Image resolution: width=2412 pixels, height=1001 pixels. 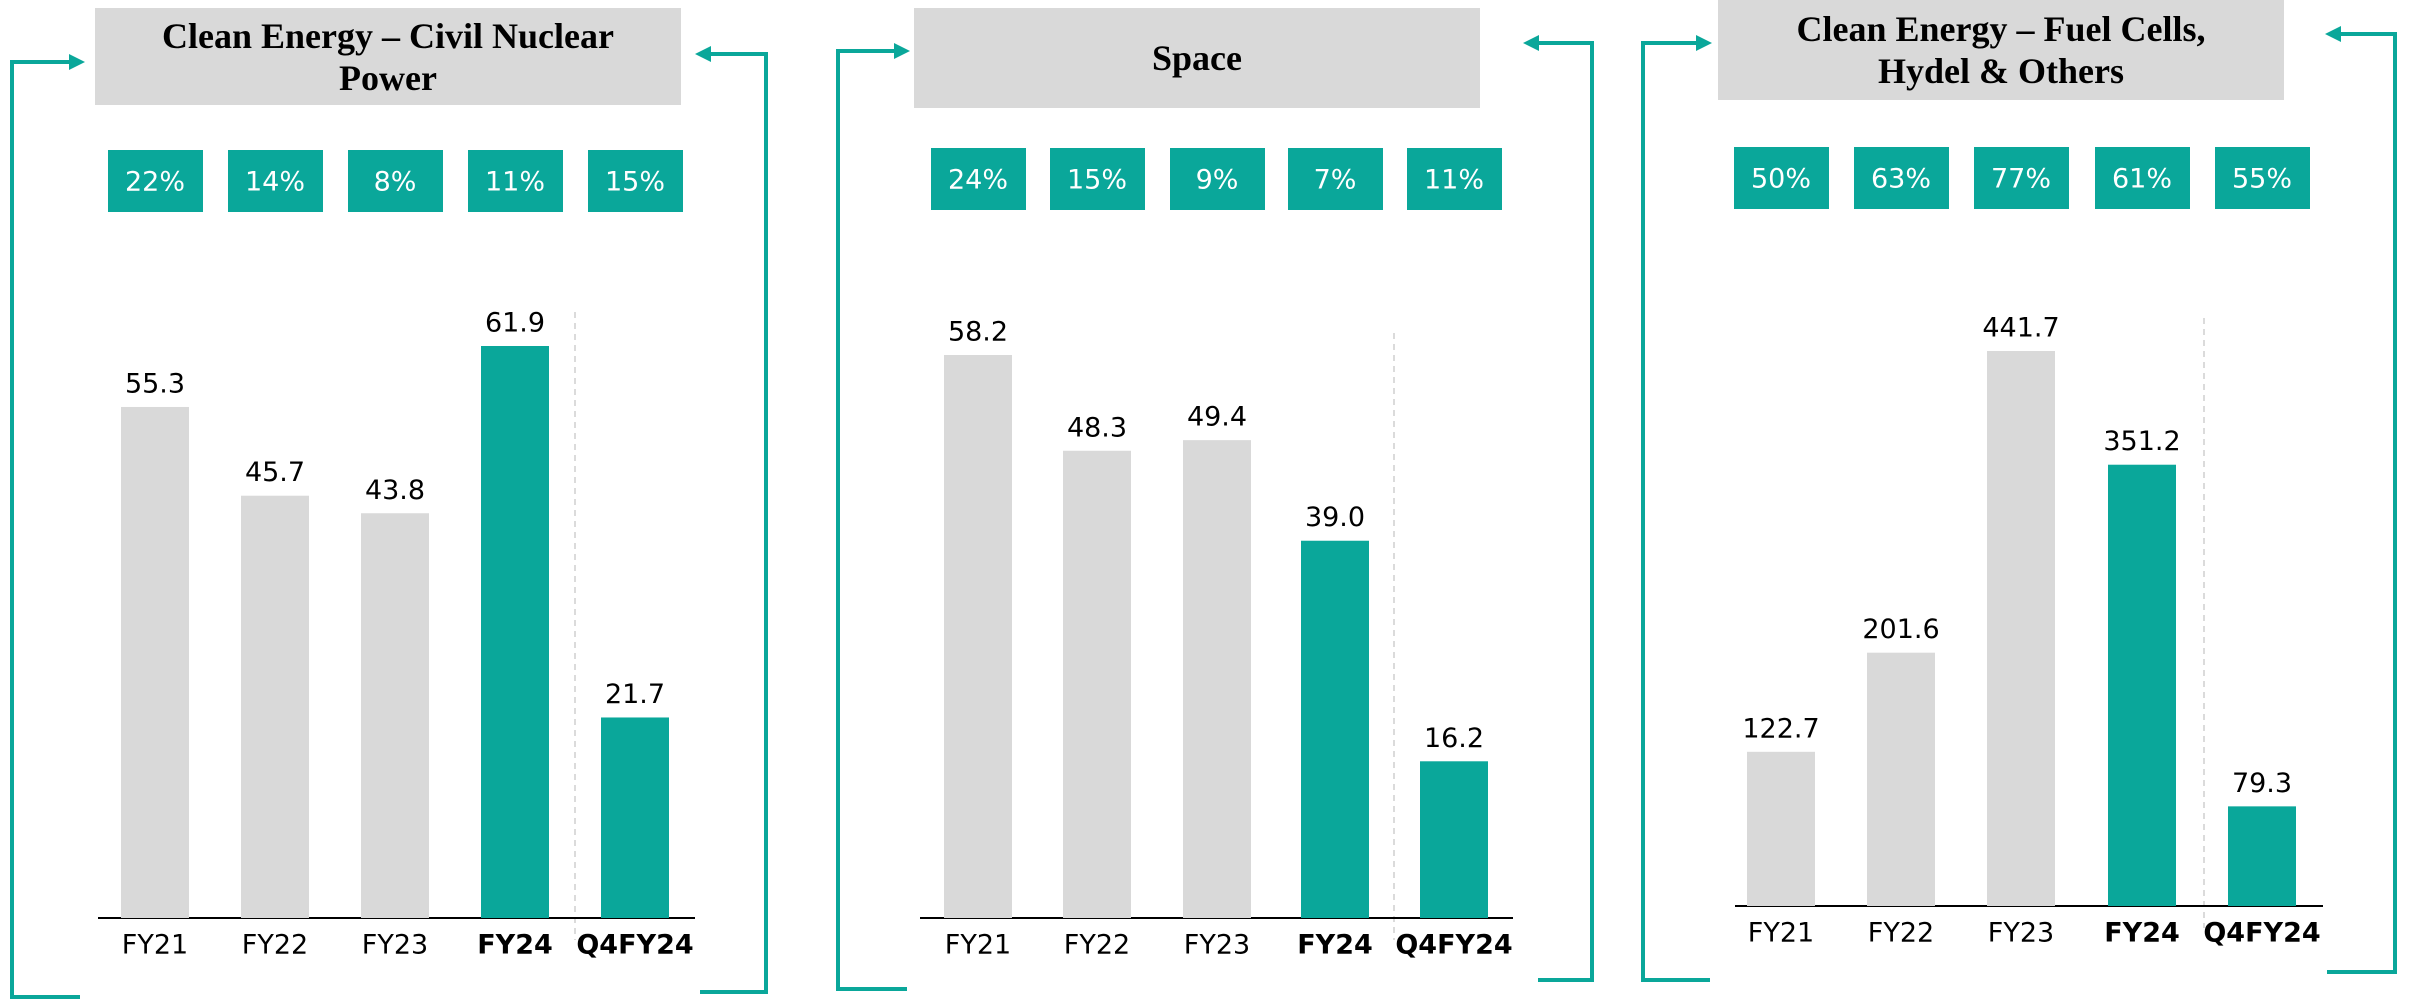 I want to click on value-label: 122.7, so click(x=1780, y=728).